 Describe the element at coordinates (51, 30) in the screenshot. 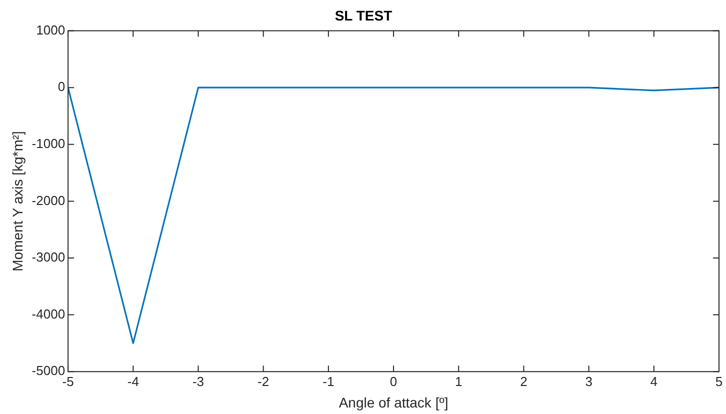

I see `y-tick-label: 1000` at that location.